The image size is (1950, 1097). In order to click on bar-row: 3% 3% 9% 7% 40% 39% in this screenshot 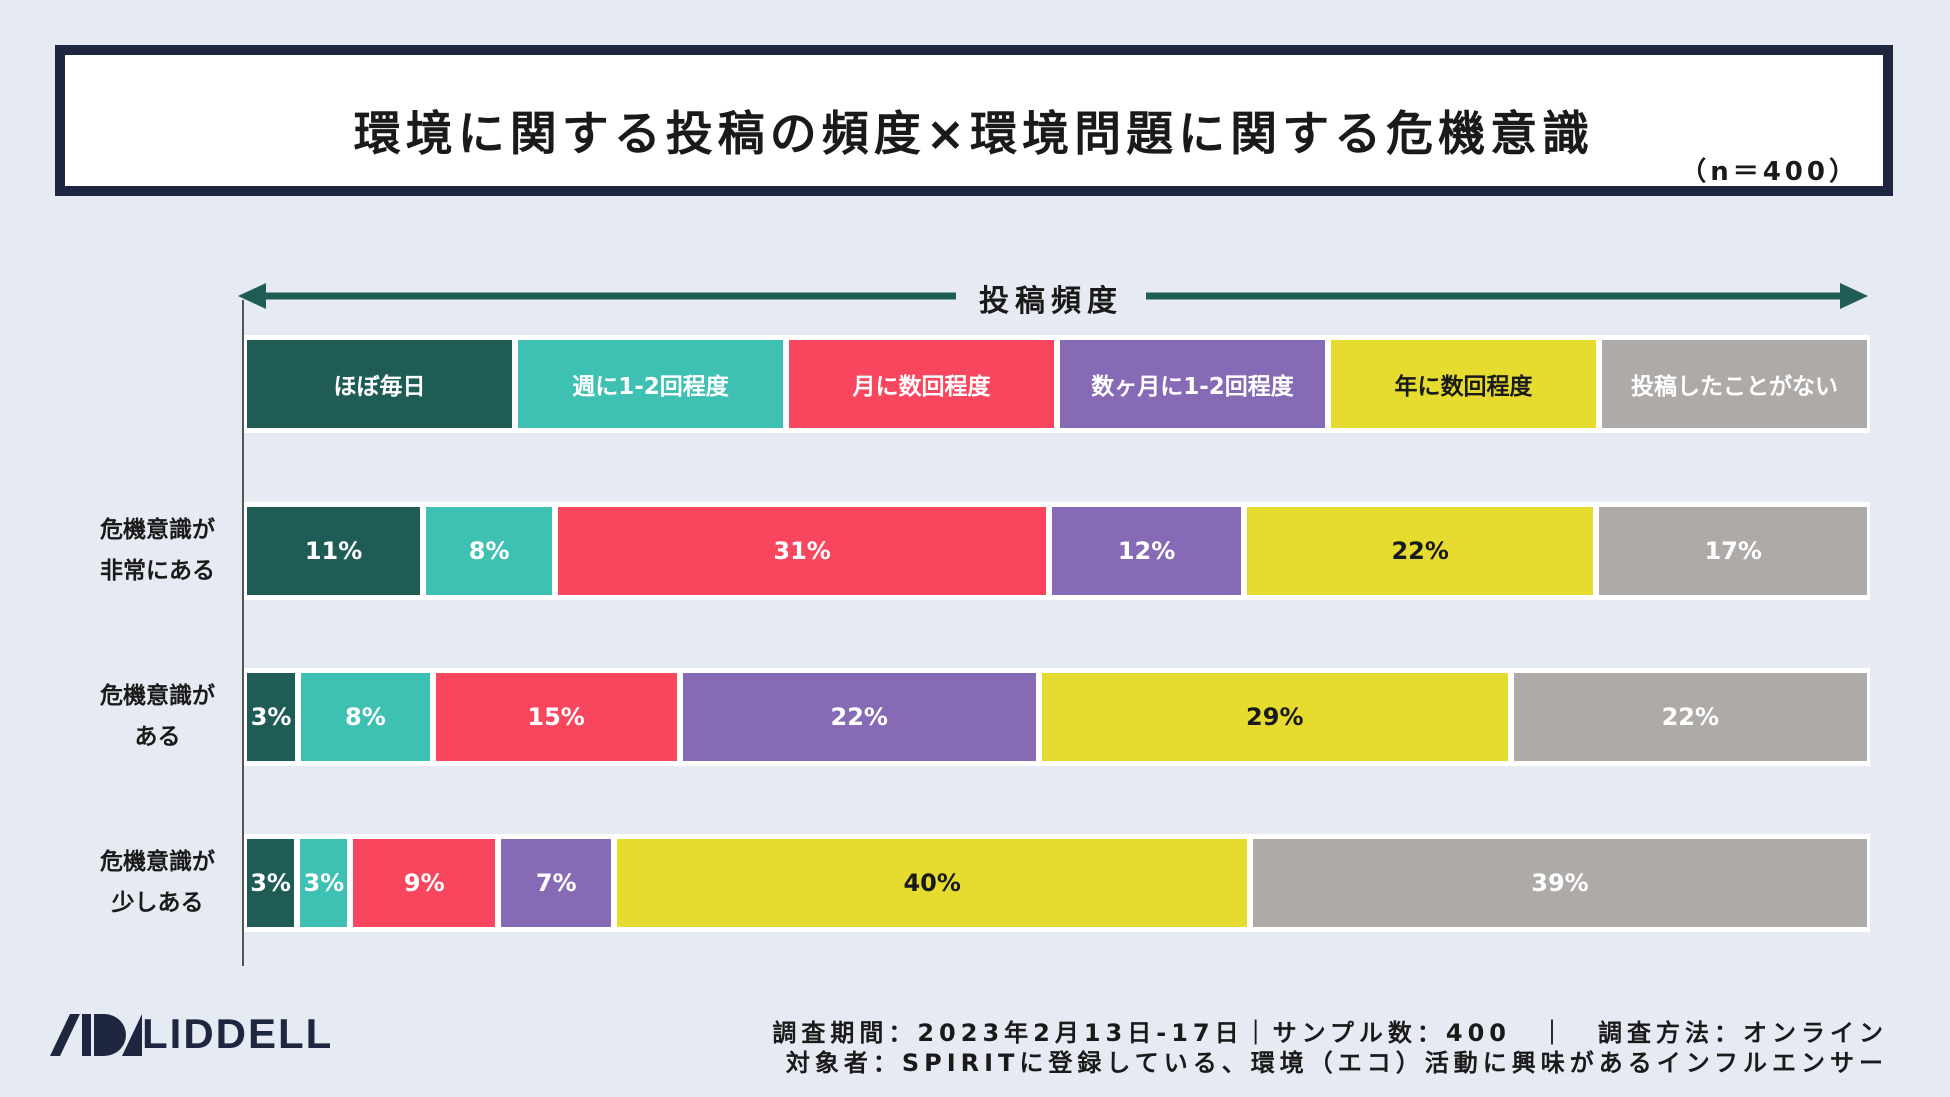, I will do `click(1057, 883)`.